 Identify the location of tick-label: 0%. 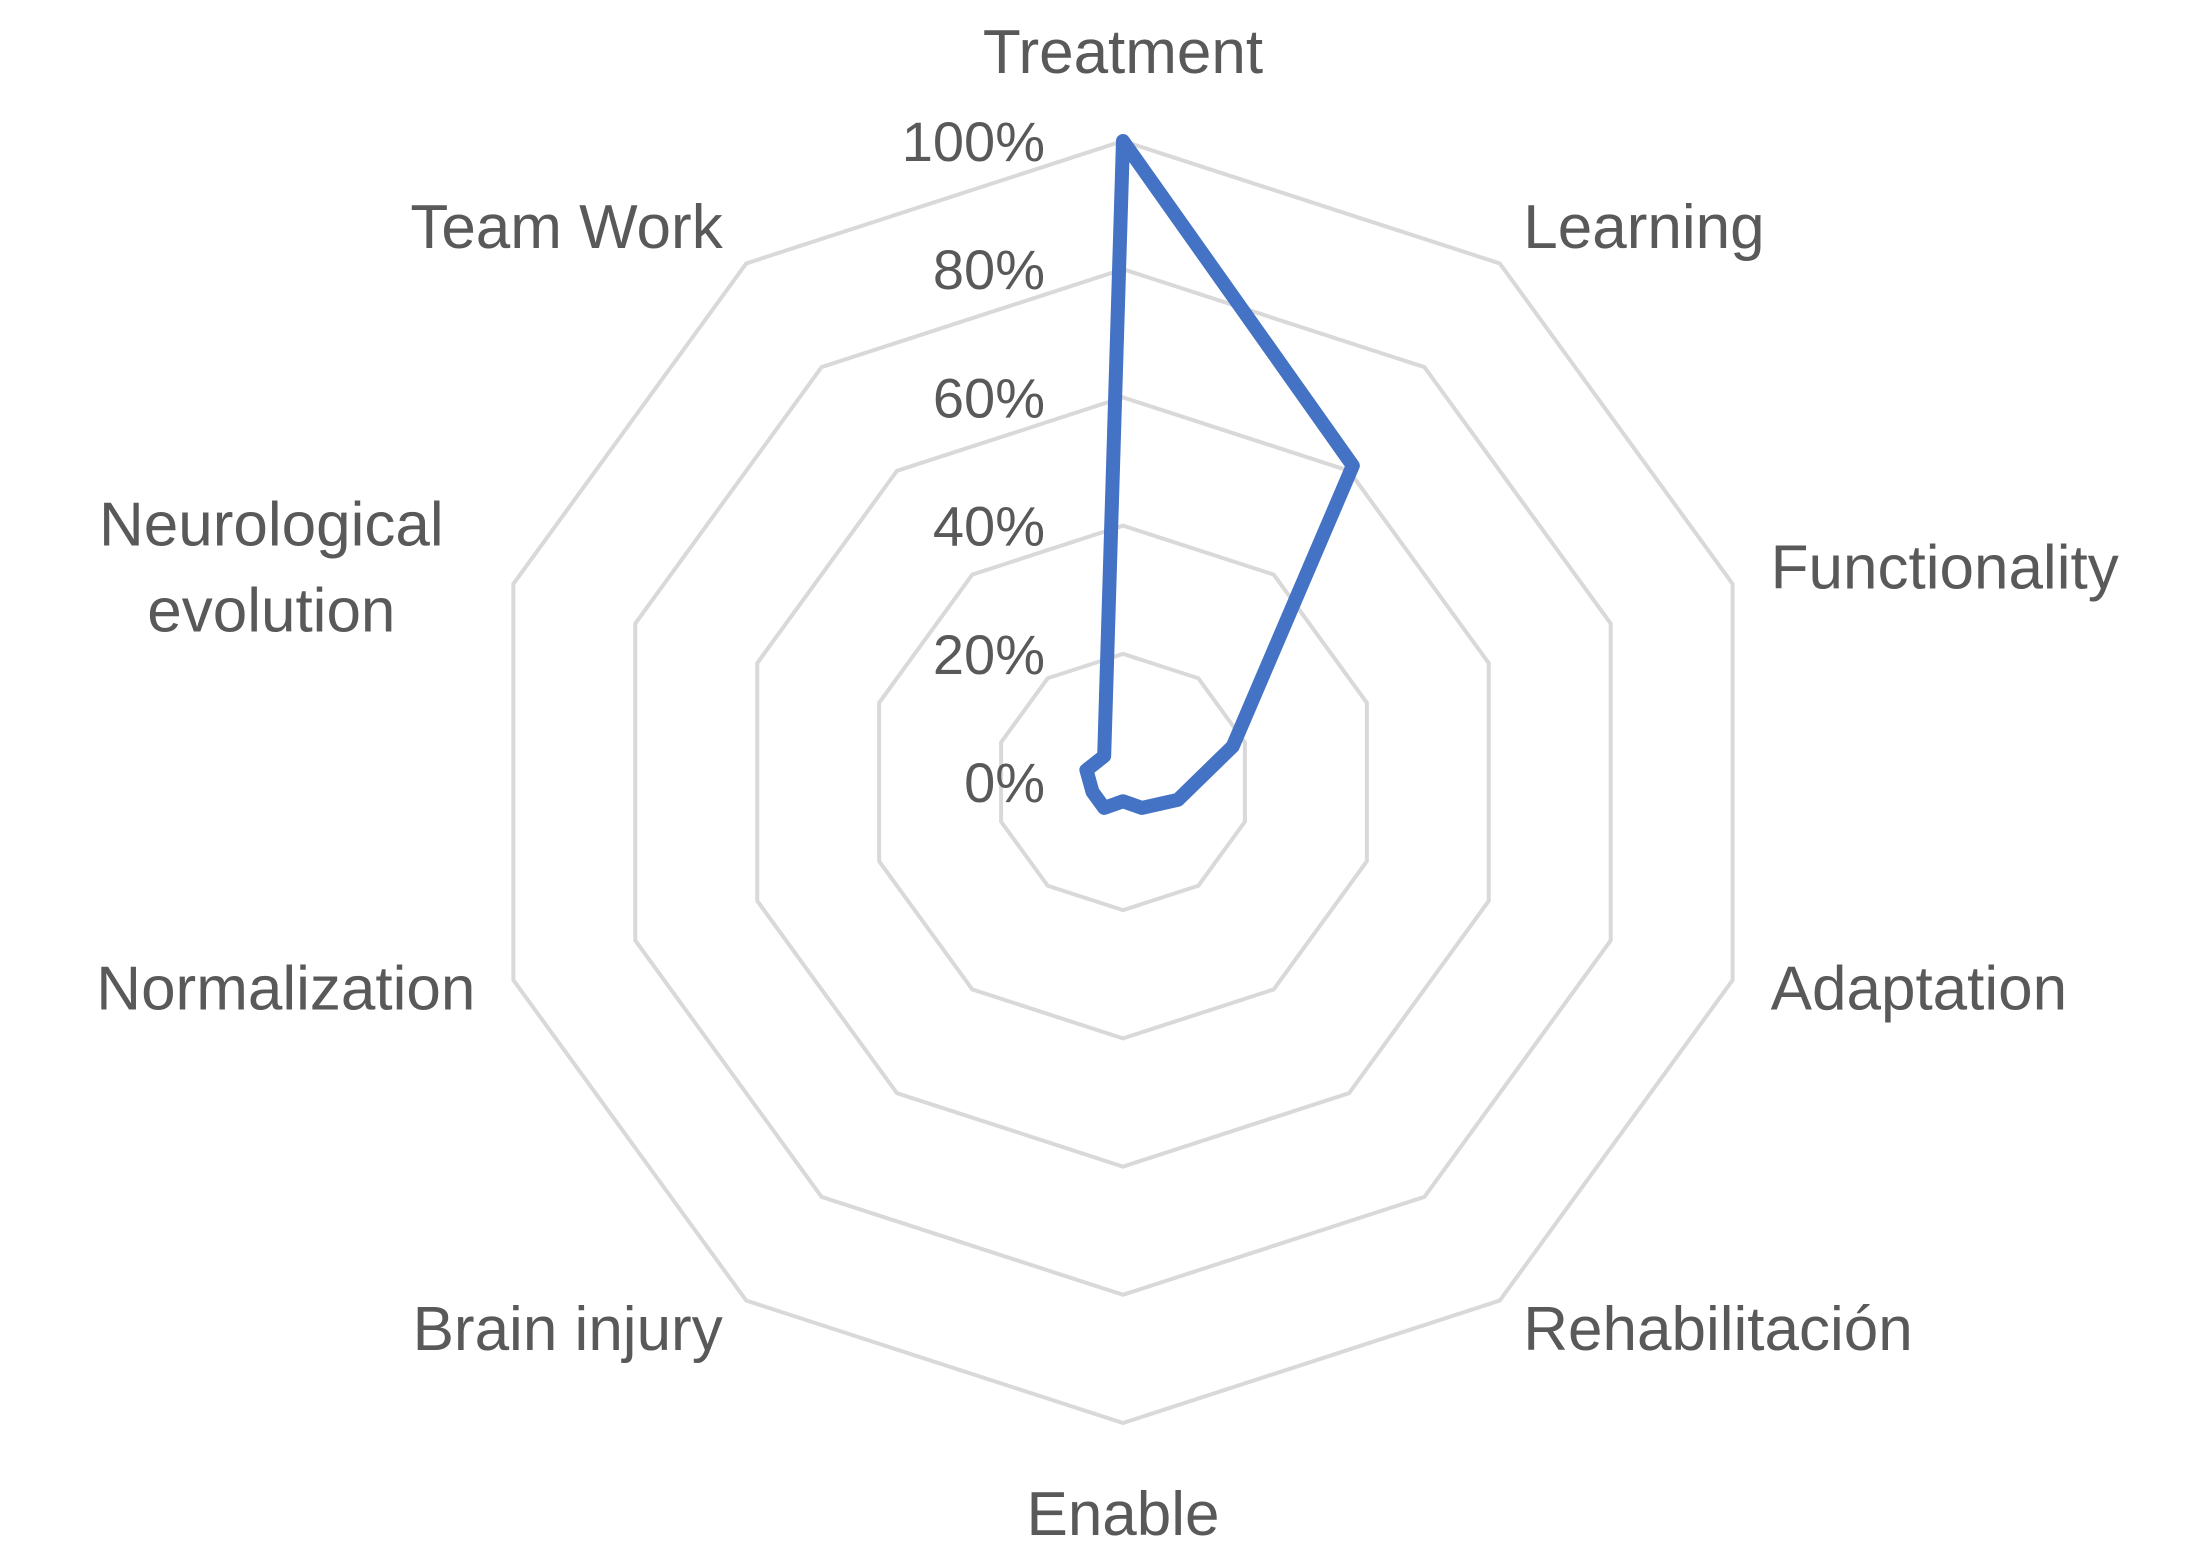
(1004, 782).